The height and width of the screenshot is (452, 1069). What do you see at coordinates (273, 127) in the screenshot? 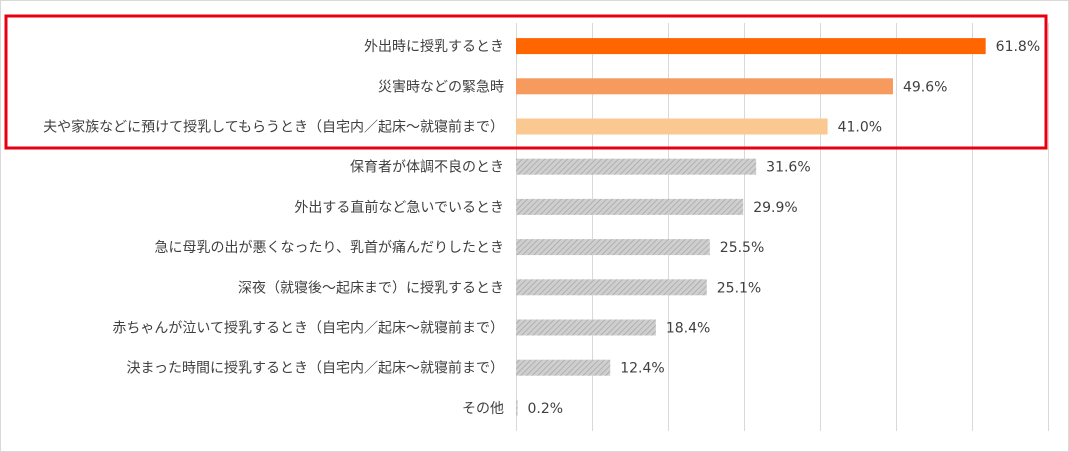
I see `category-label: 夫や家族などに預けて授乳してもらうとき（自宅内／起床〜就寝前まで）` at bounding box center [273, 127].